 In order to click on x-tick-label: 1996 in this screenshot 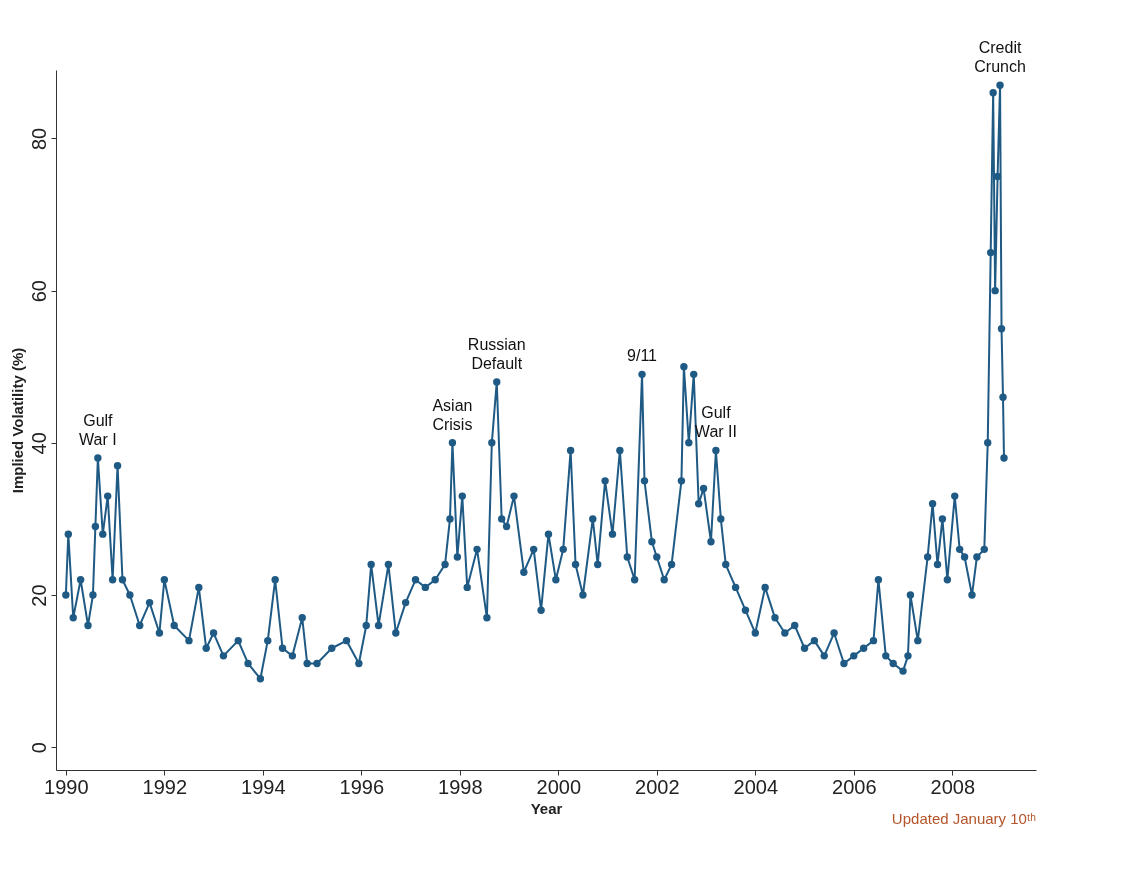, I will do `click(362, 786)`.